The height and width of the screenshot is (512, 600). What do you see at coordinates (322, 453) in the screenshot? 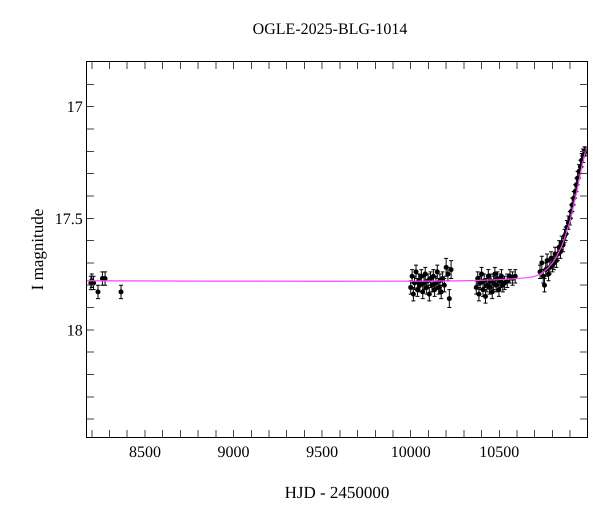
I see `x-tick-label: 9500` at bounding box center [322, 453].